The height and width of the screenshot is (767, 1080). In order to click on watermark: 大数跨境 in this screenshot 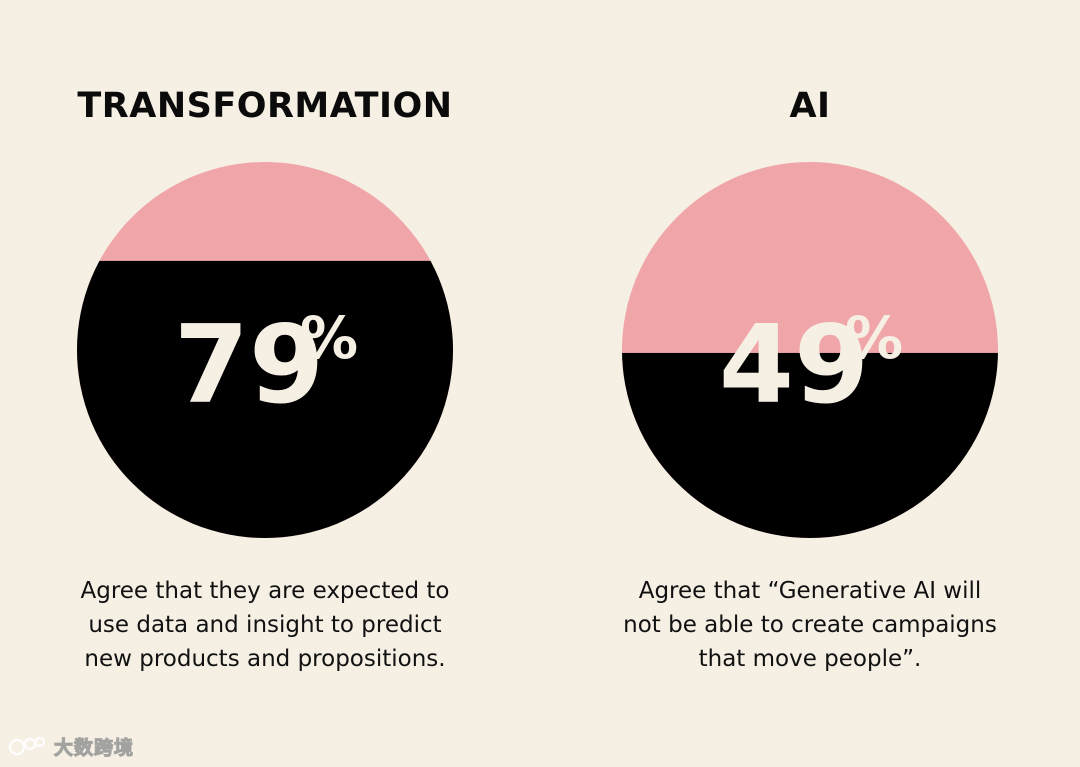, I will do `click(71, 746)`.